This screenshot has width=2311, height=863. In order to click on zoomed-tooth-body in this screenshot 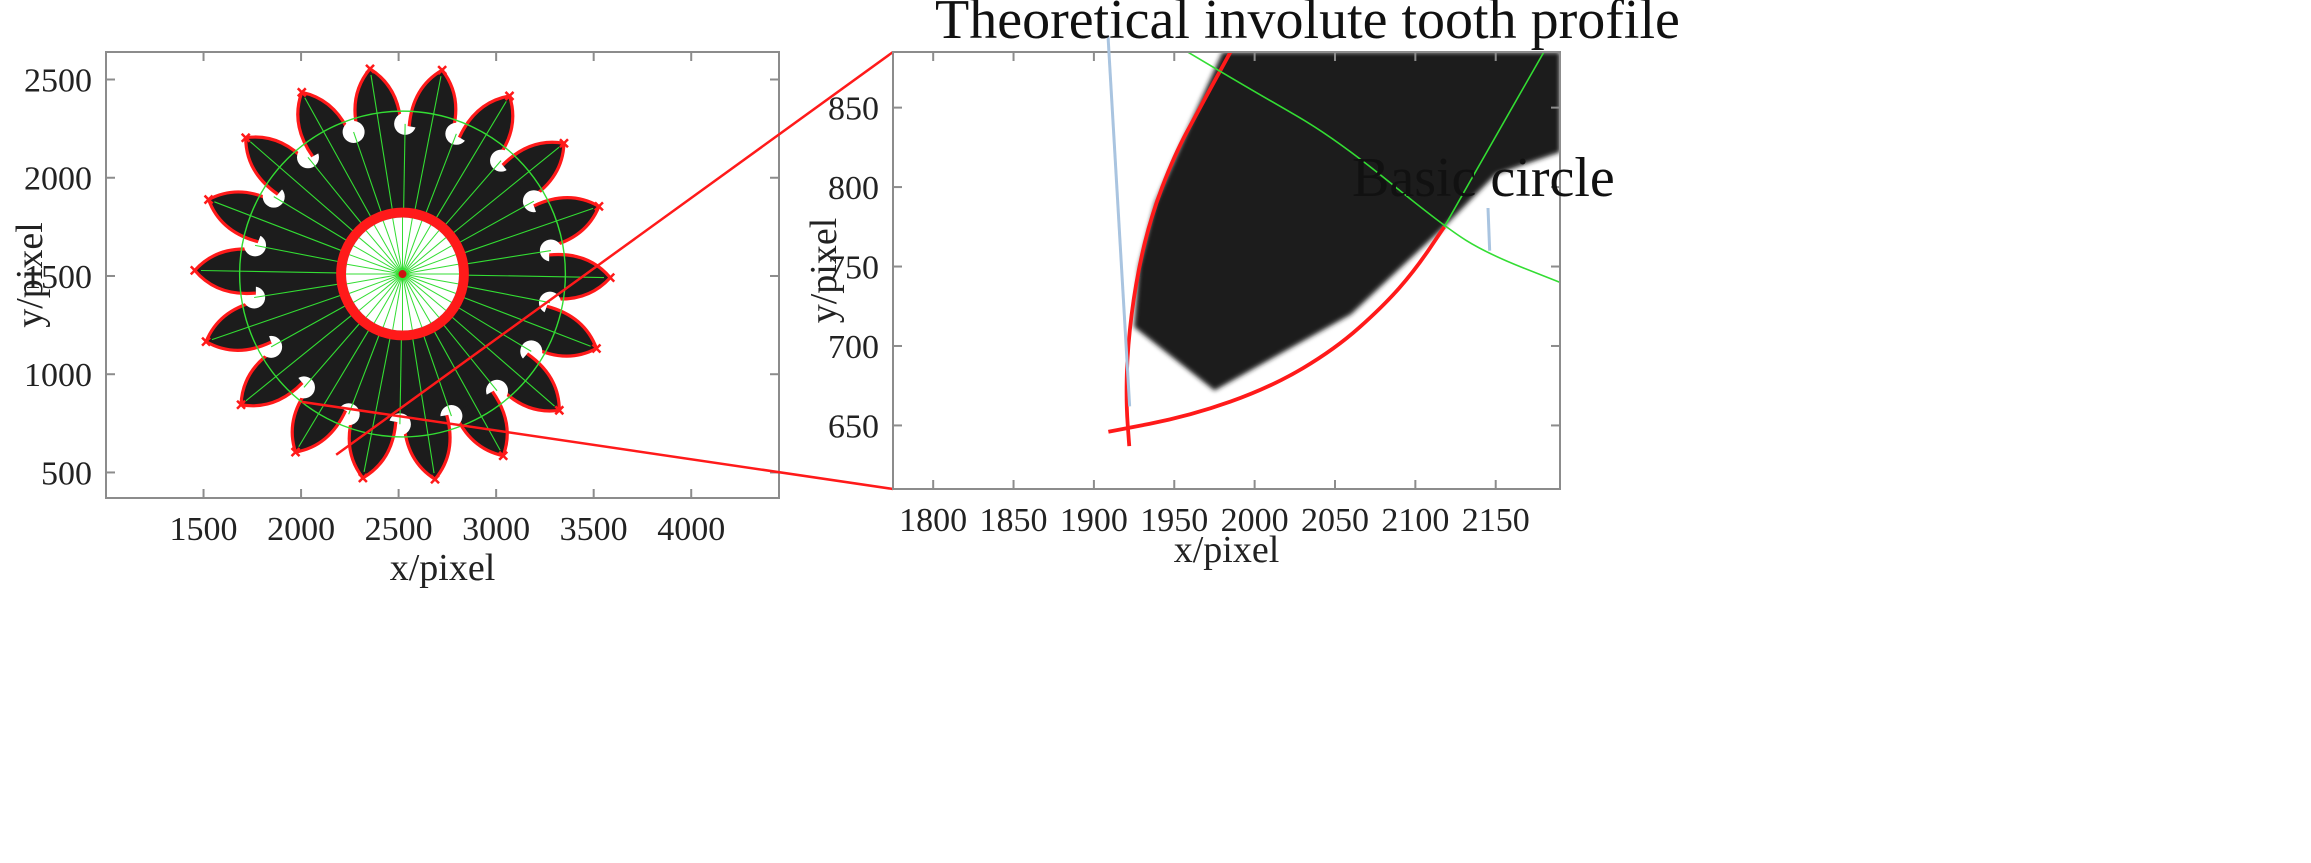, I will do `click(1347, 221)`.